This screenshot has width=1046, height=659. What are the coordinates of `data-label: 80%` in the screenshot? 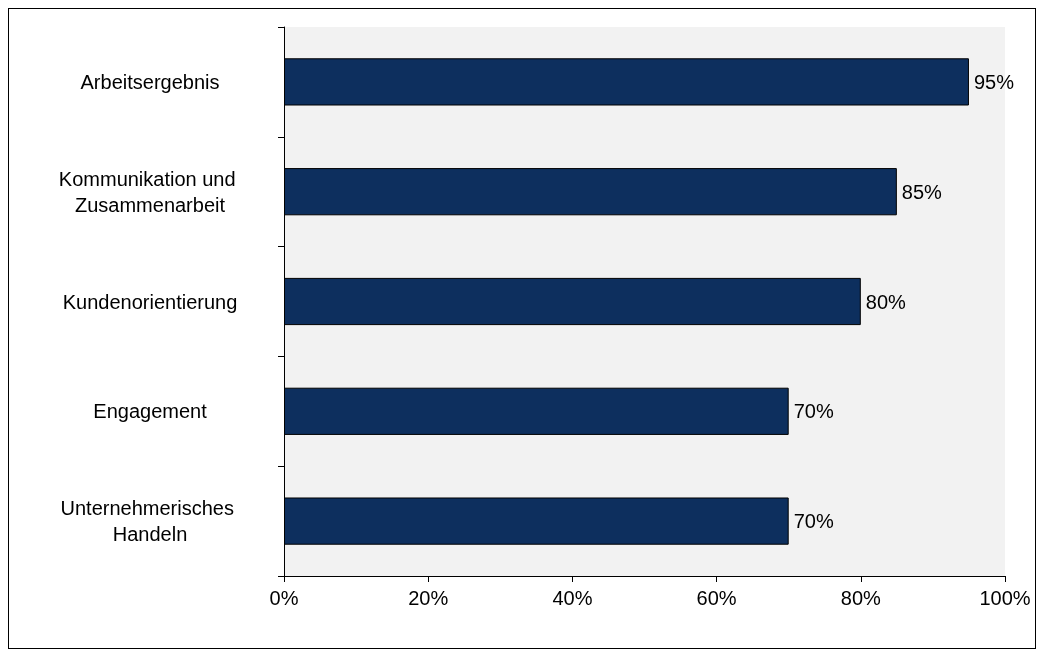 It's located at (886, 301).